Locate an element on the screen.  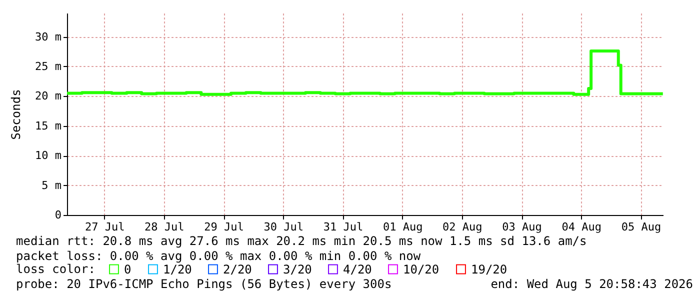
legend-title: loss color: is located at coordinates (56, 269).